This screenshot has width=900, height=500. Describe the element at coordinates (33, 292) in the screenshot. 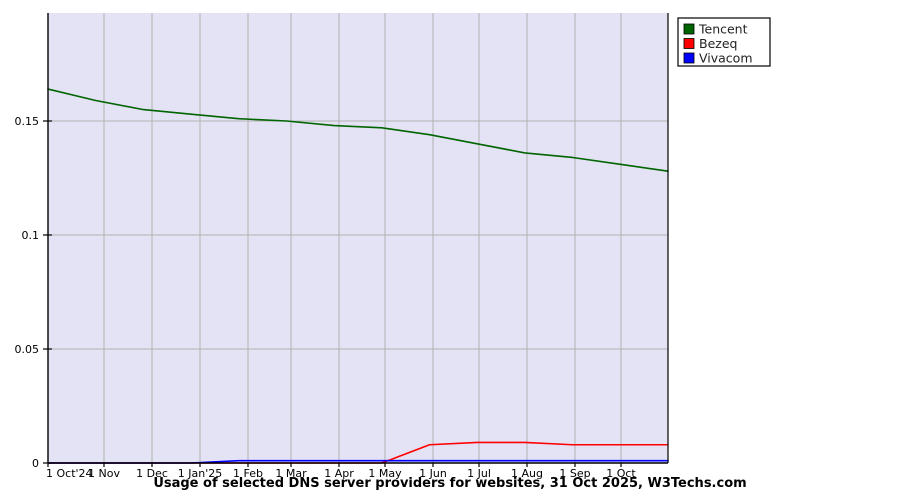

I see `y-axis-ticks: 0.15 0.1 0.05 0` at that location.